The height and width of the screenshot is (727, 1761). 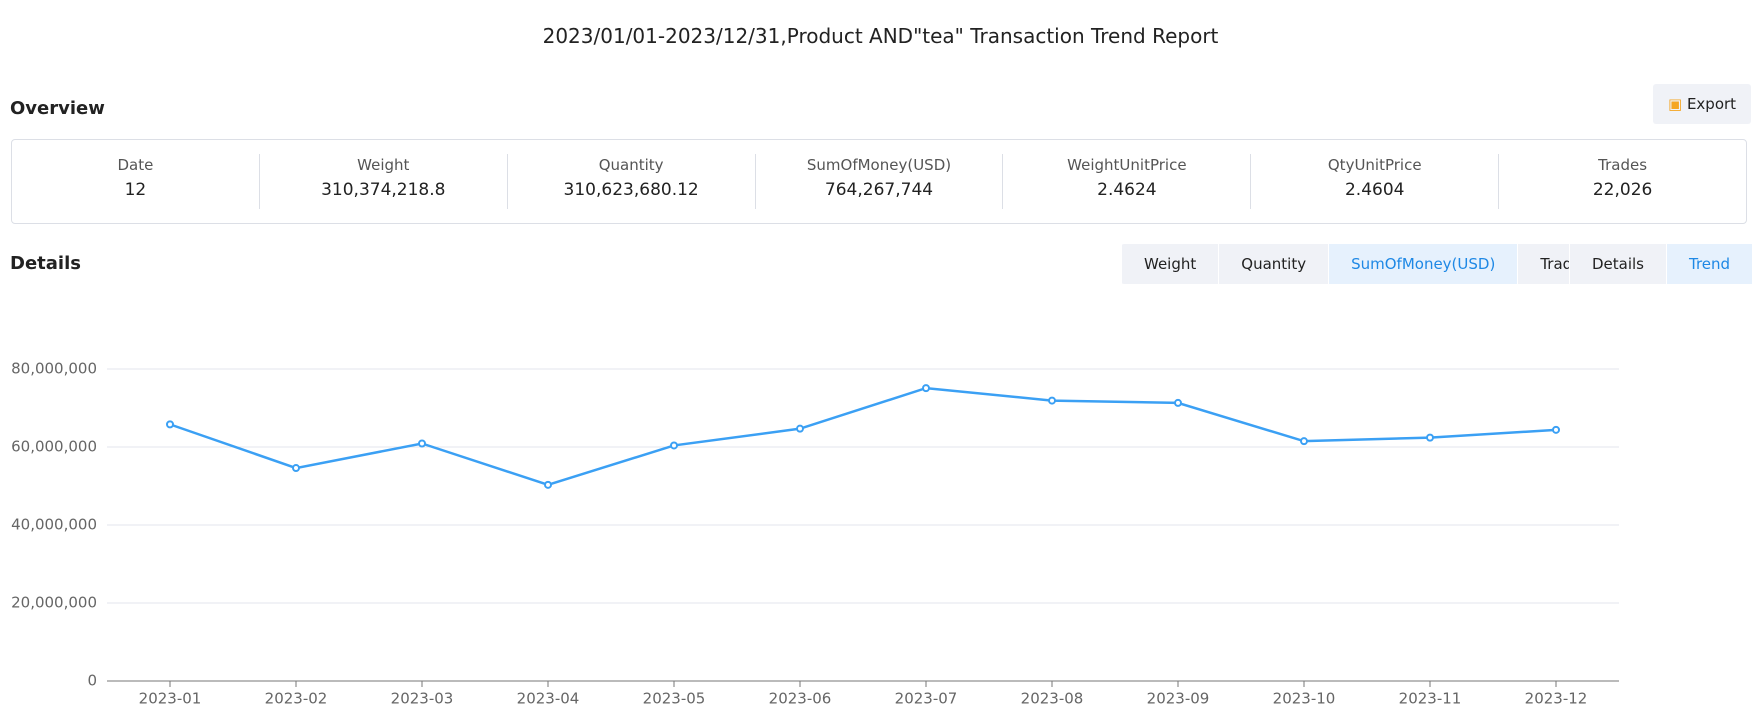 I want to click on stat-cell: Date 12, so click(x=135, y=181).